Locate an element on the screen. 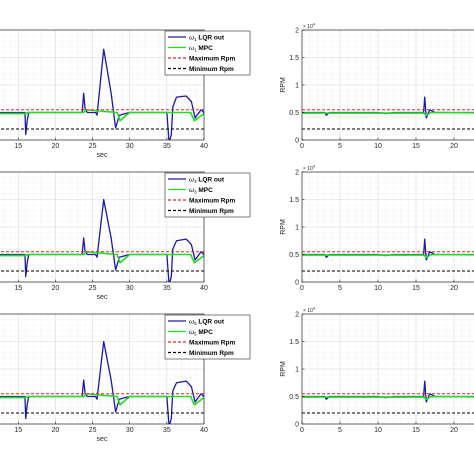  legend: ω5 LQR out ω5 MPC Maximum Rpm Minimum Rpm is located at coordinates (207, 337).